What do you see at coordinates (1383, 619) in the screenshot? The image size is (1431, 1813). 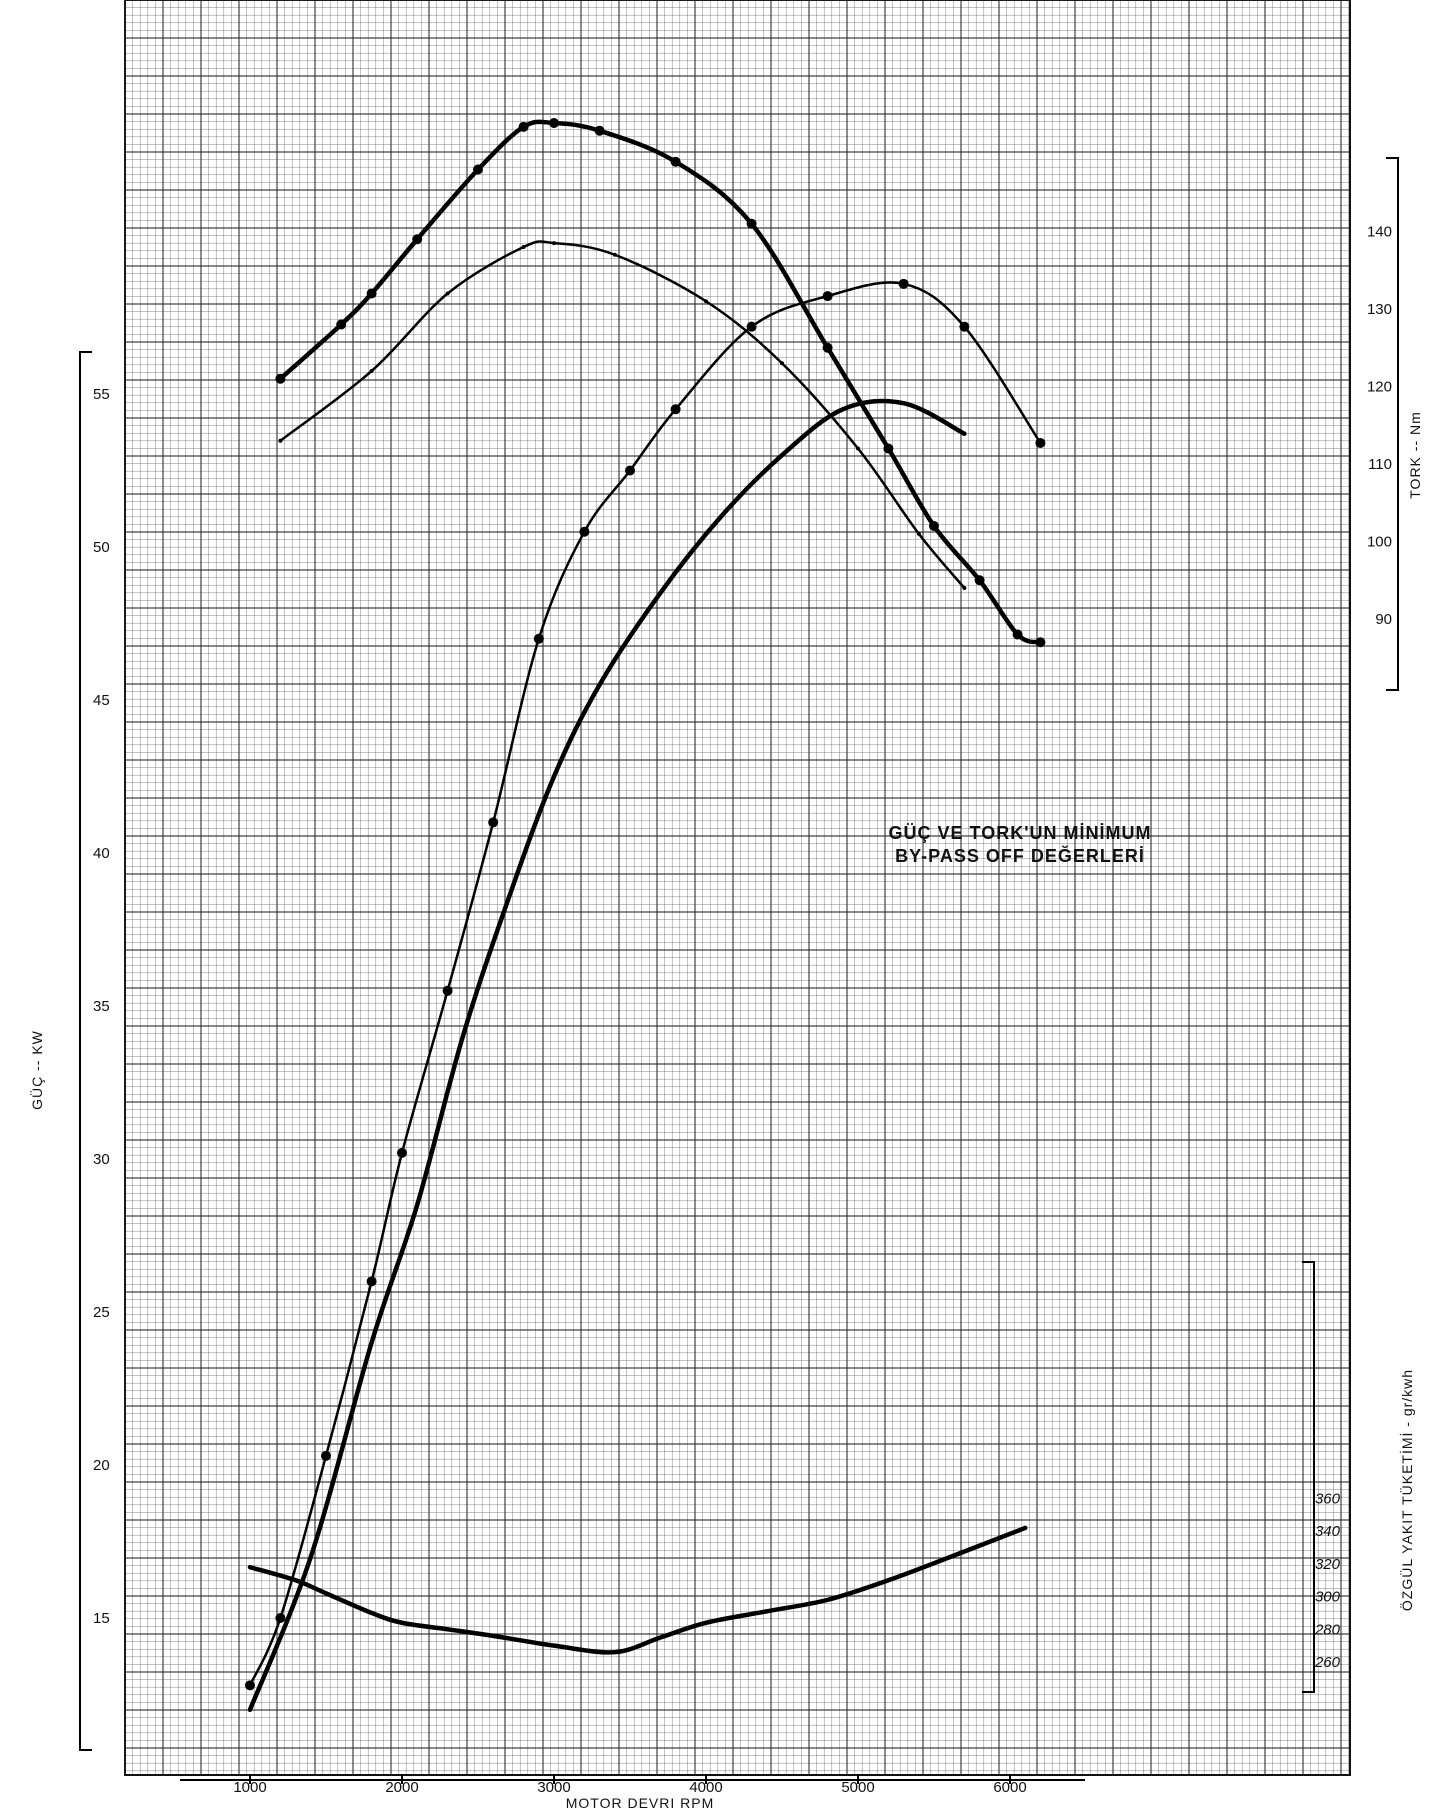 I see `torque-tick-label: 90` at bounding box center [1383, 619].